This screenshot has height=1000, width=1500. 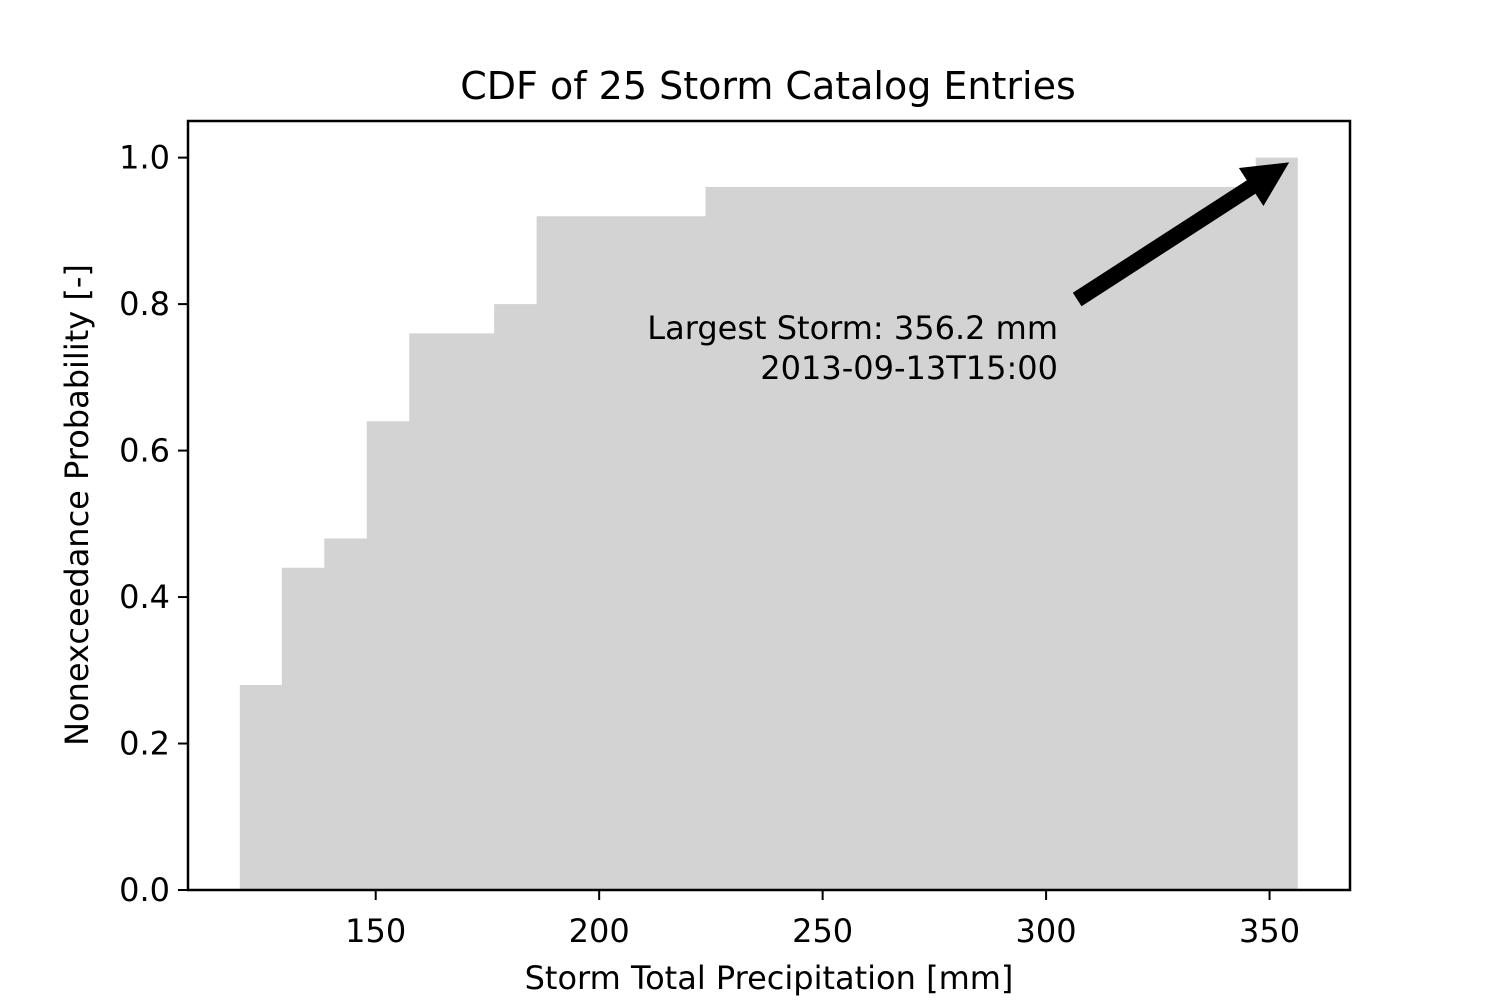 What do you see at coordinates (1181, 234) in the screenshot?
I see `annotation-arrow` at bounding box center [1181, 234].